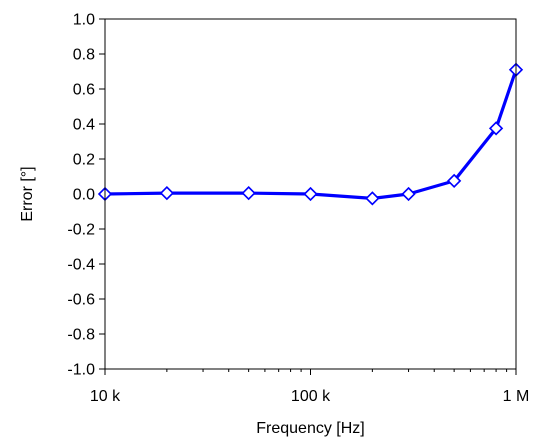 This screenshot has width=550, height=441. Describe the element at coordinates (311, 396) in the screenshot. I see `x-tick-label: 100 k` at that location.